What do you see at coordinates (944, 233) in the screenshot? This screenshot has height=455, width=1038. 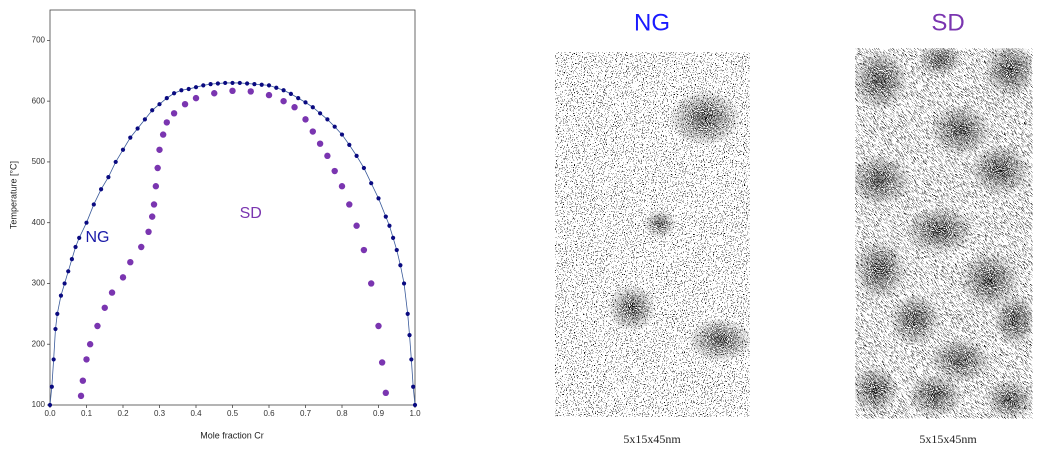 I see `atom-map-sd` at bounding box center [944, 233].